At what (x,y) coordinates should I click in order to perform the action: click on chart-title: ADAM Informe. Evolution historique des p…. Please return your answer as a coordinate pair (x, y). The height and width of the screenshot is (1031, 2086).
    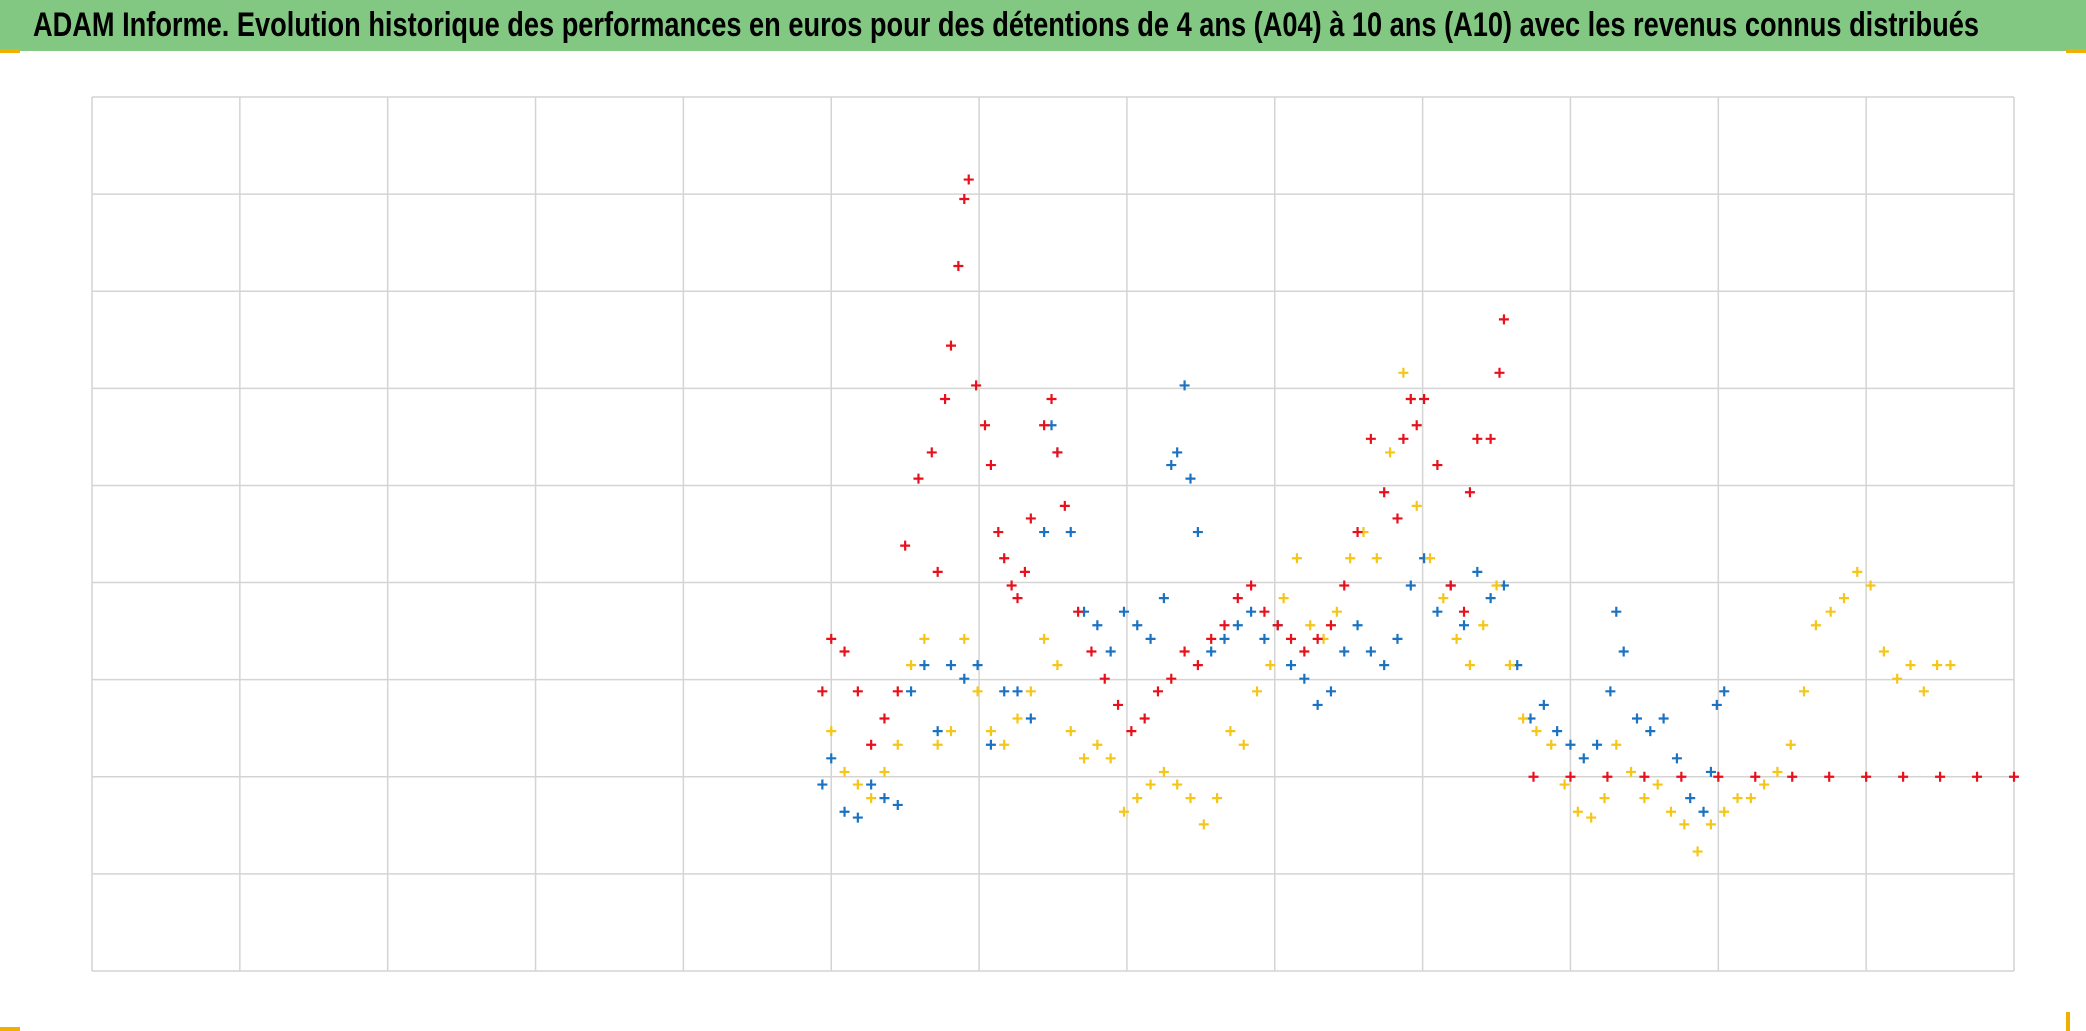
    Looking at the image, I should click on (1006, 25).